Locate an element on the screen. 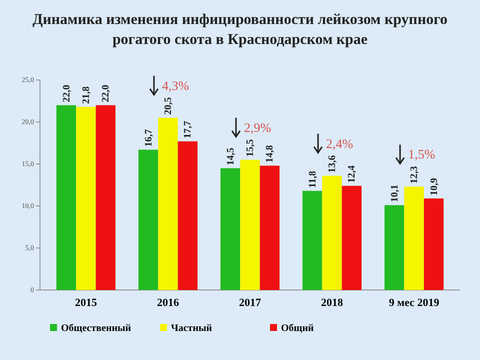 The height and width of the screenshot is (360, 480). legend-label: Частный is located at coordinates (191, 328).